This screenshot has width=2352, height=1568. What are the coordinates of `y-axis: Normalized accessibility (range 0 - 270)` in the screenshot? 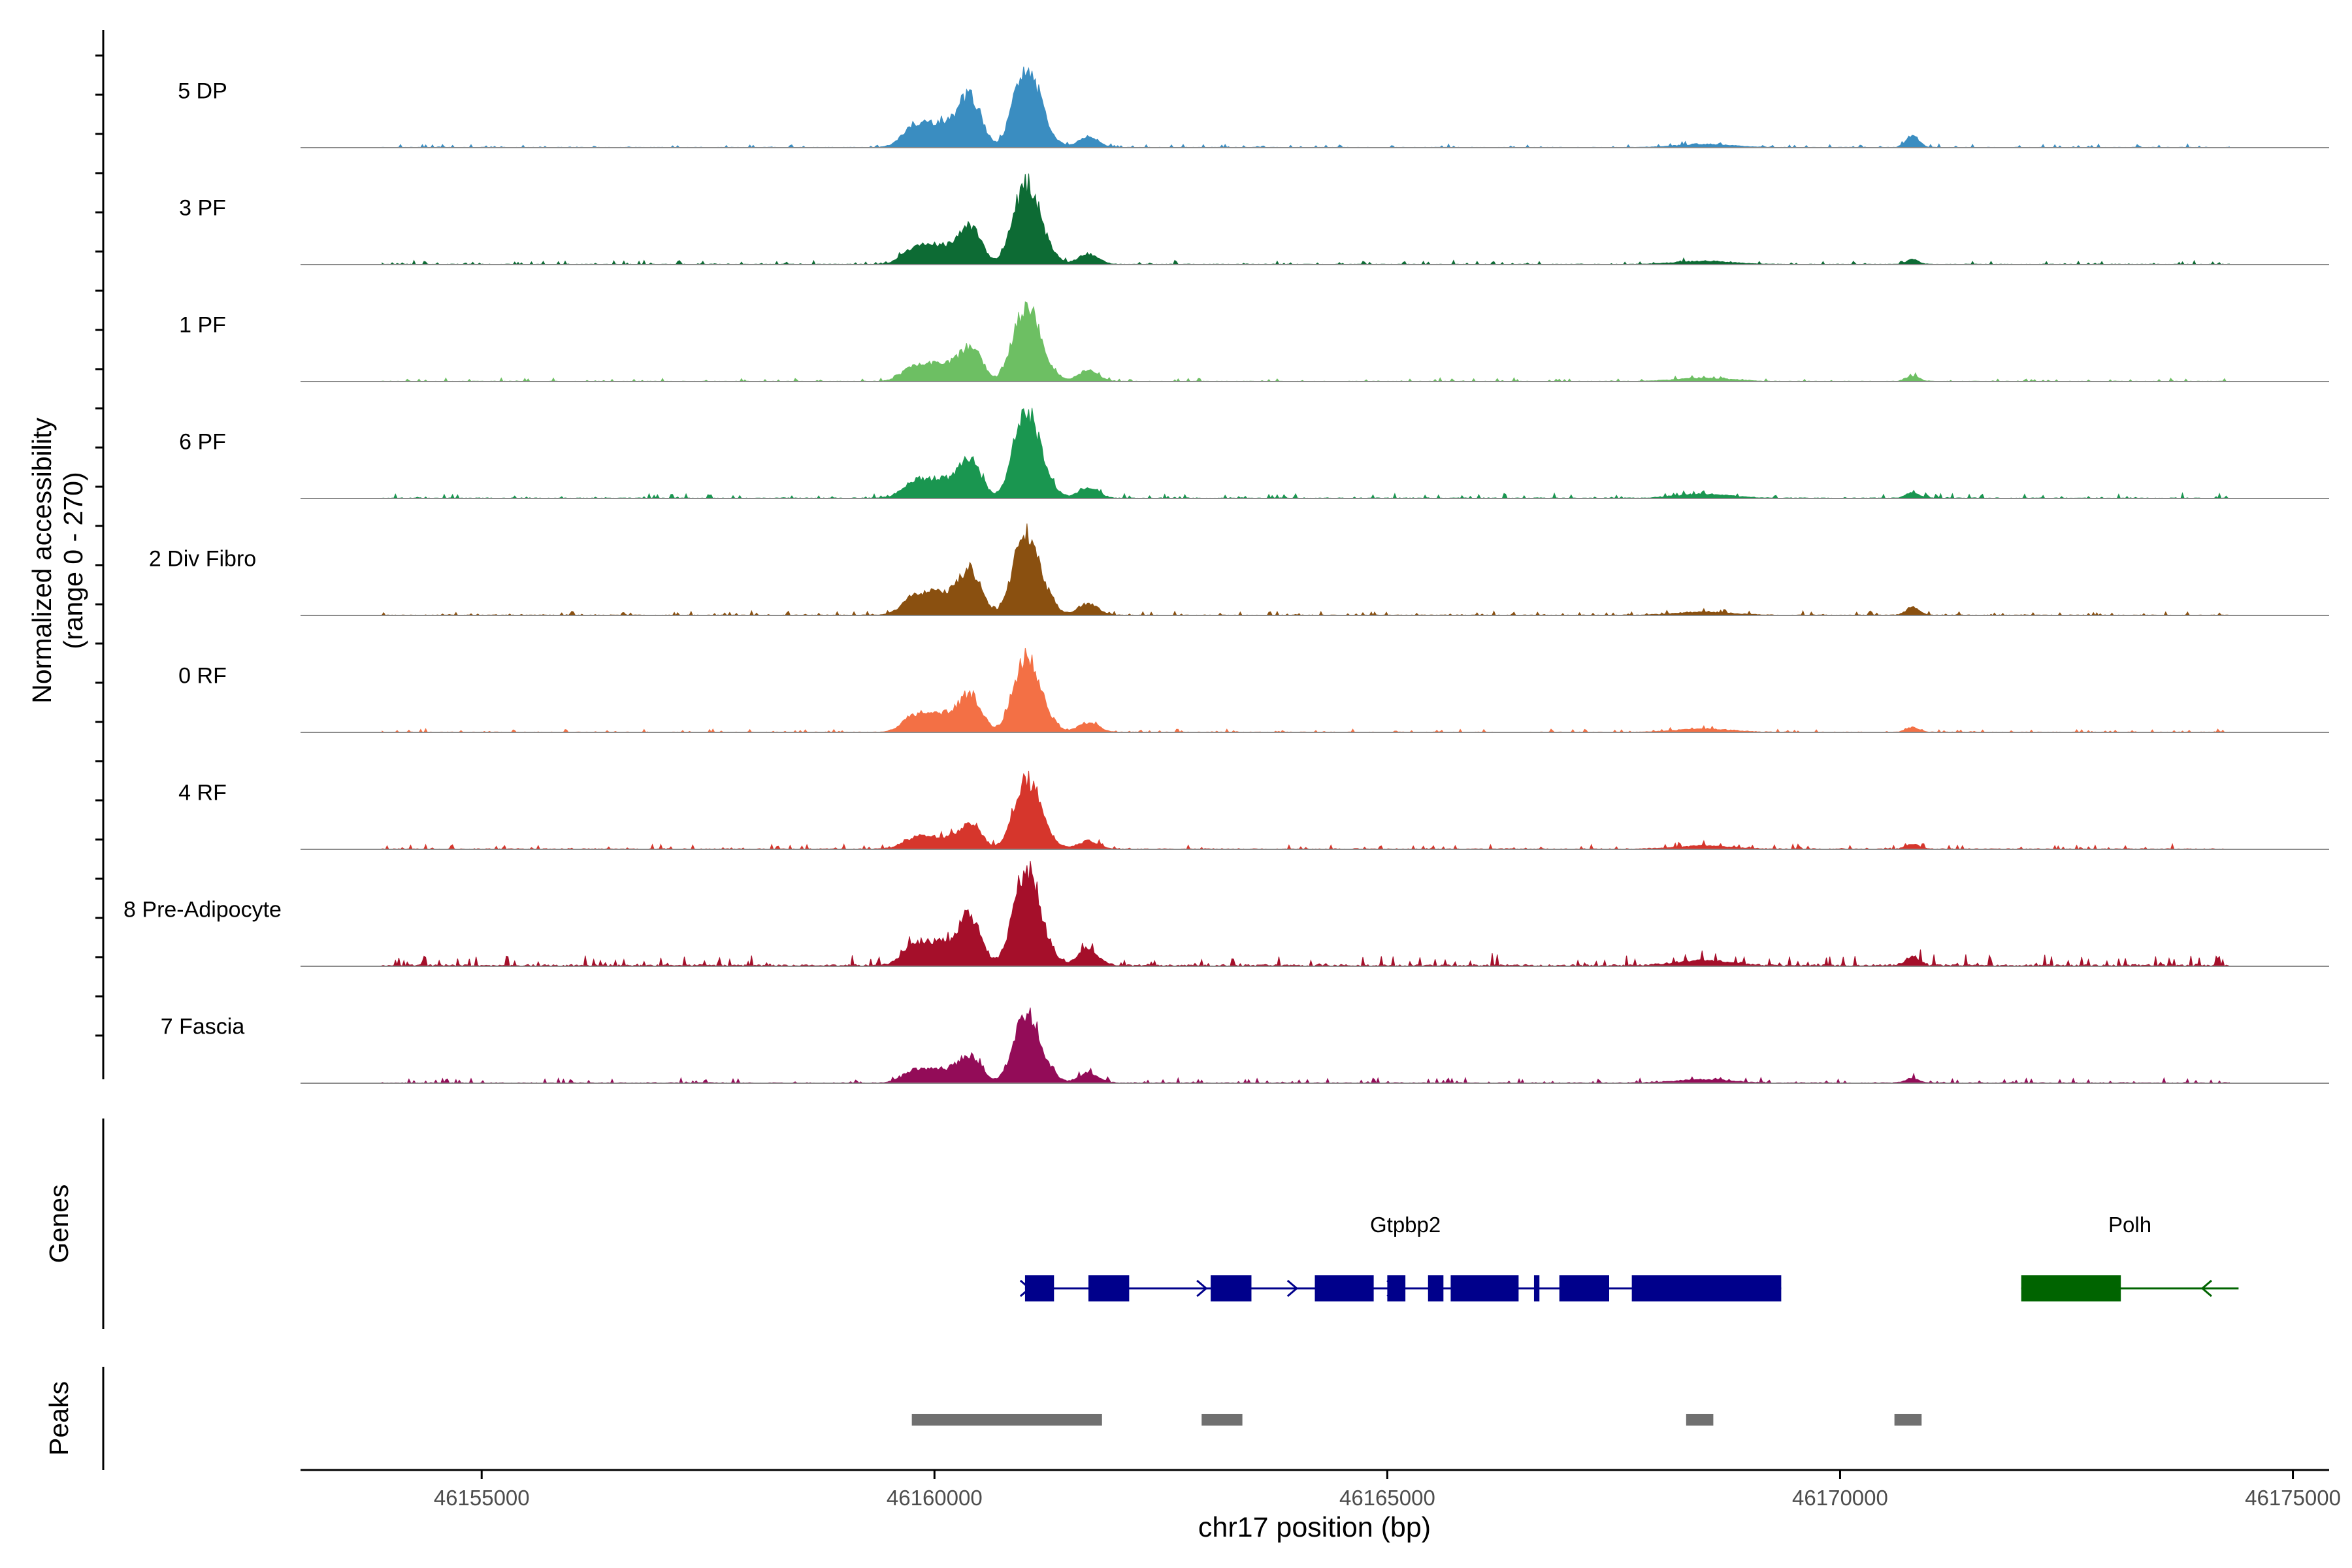 It's located at (66, 554).